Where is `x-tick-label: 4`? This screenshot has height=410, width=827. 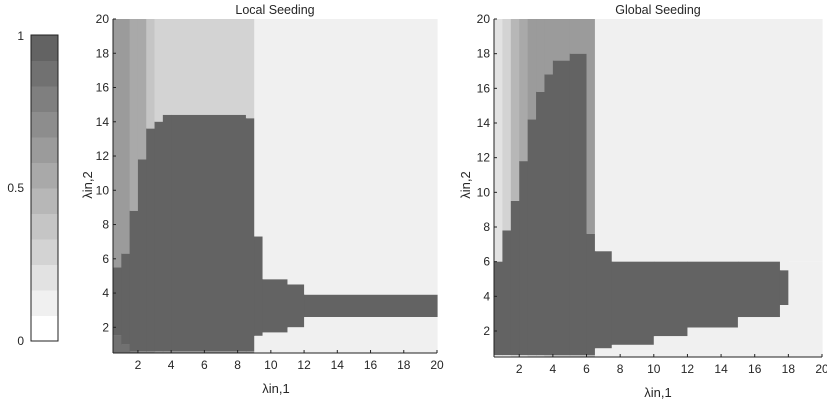
x-tick-label: 4 is located at coordinates (553, 369).